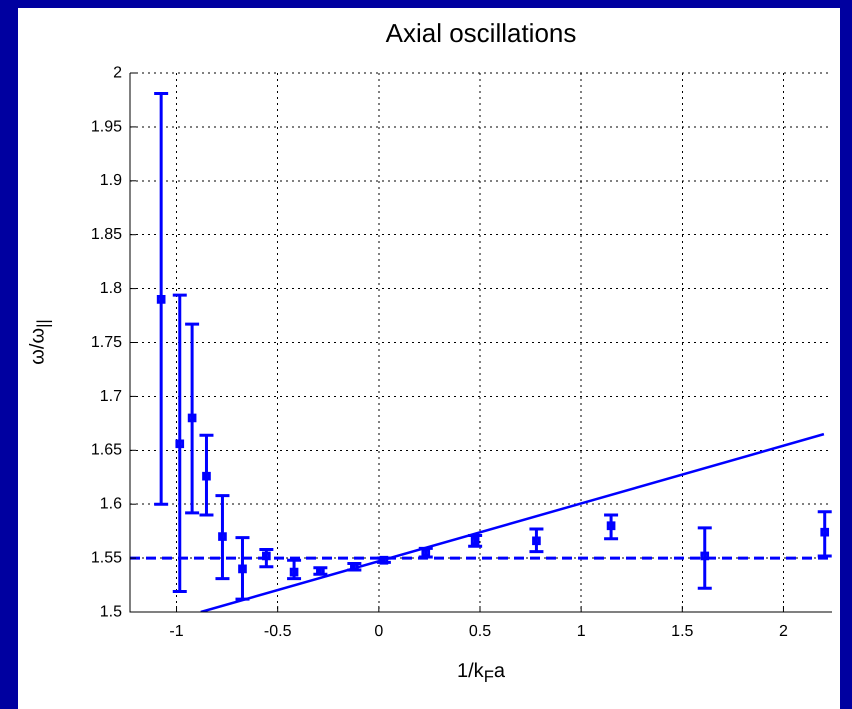  What do you see at coordinates (682, 631) in the screenshot?
I see `x-tick-label: 1.5` at bounding box center [682, 631].